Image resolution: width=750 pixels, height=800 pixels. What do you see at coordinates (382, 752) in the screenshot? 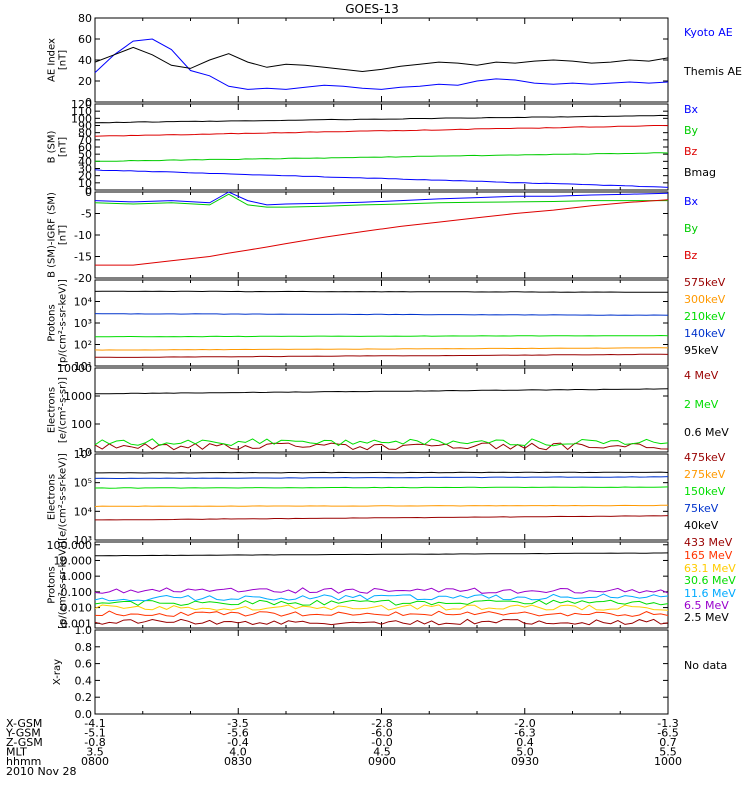
I see `ephemeris-value: 4.5` at bounding box center [382, 752].